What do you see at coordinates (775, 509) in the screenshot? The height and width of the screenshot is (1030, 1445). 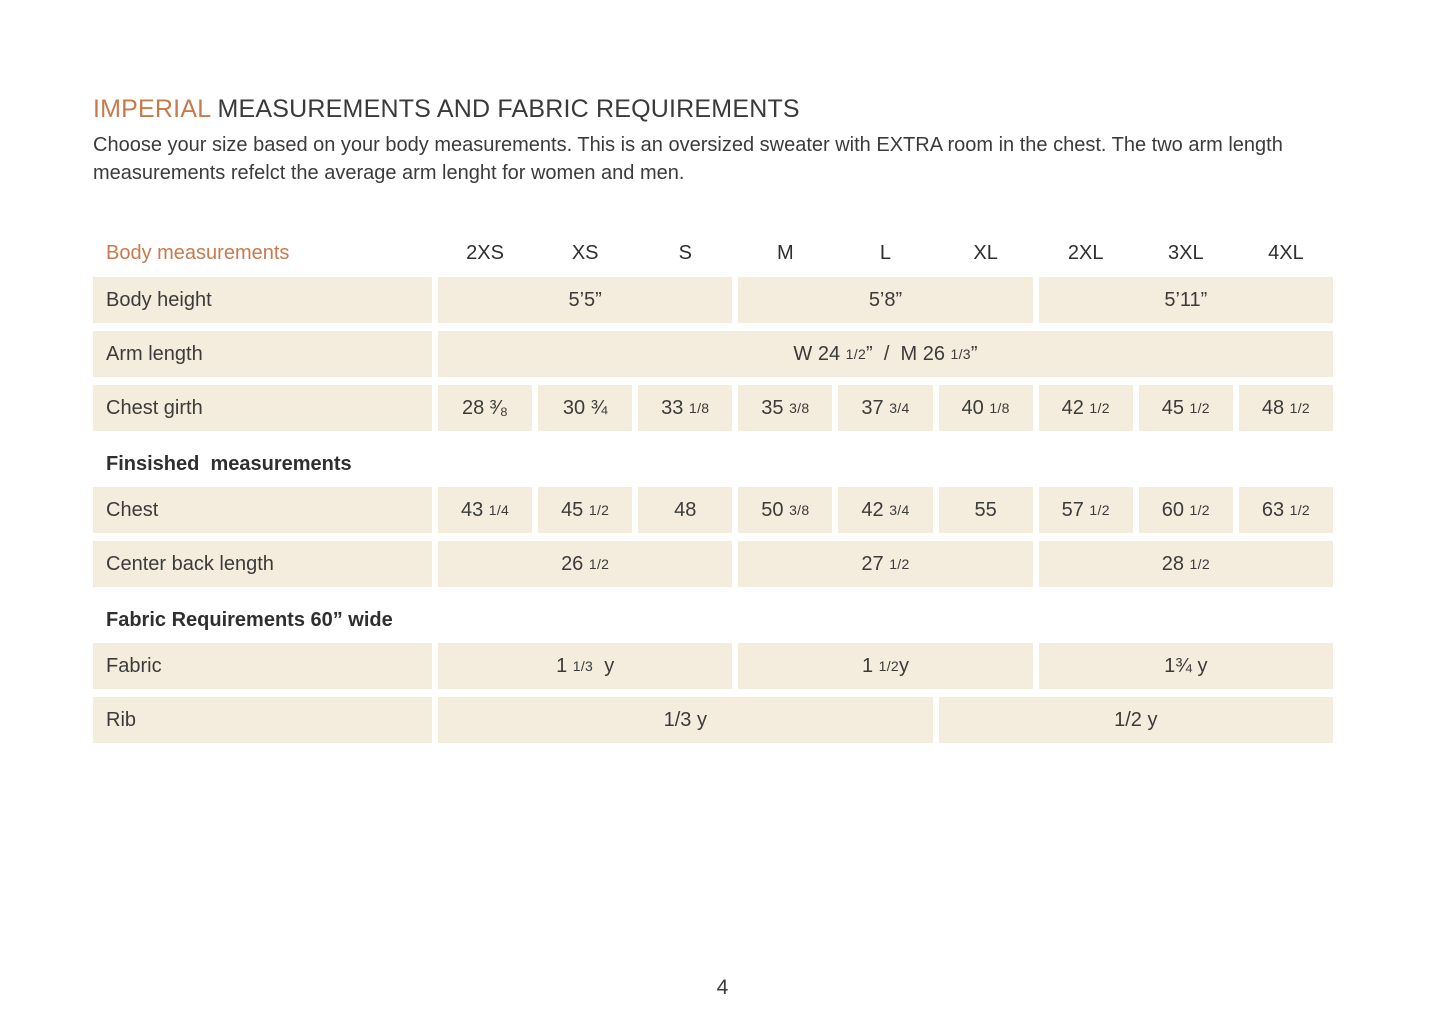 I see `value-text: 50` at bounding box center [775, 509].